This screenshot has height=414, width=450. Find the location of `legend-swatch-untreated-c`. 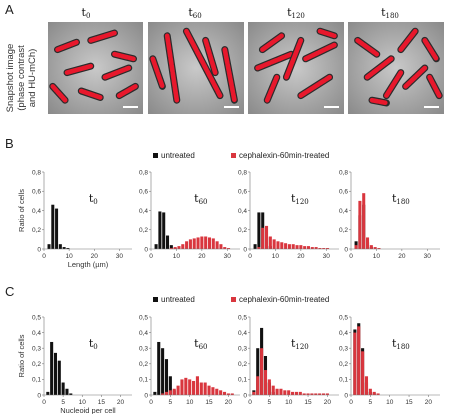

legend-swatch-untreated-c is located at coordinates (155, 299).